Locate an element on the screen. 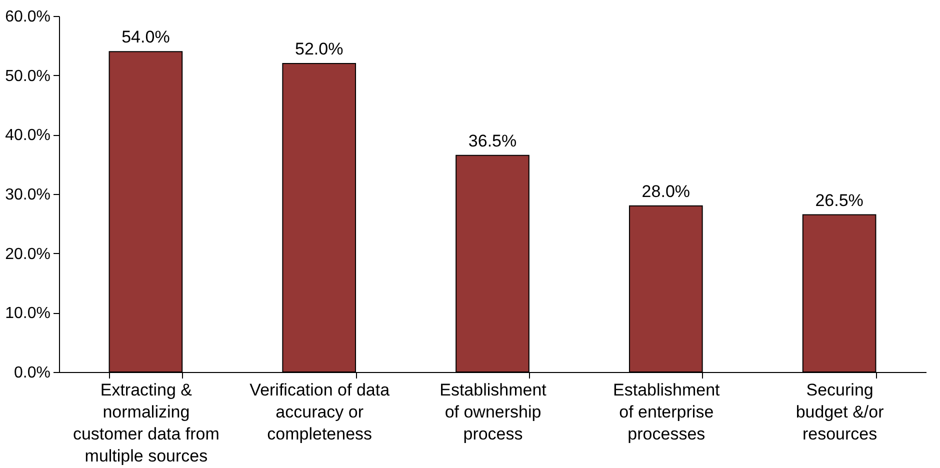 This screenshot has height=468, width=940. data-label: 36.5% is located at coordinates (492, 140).